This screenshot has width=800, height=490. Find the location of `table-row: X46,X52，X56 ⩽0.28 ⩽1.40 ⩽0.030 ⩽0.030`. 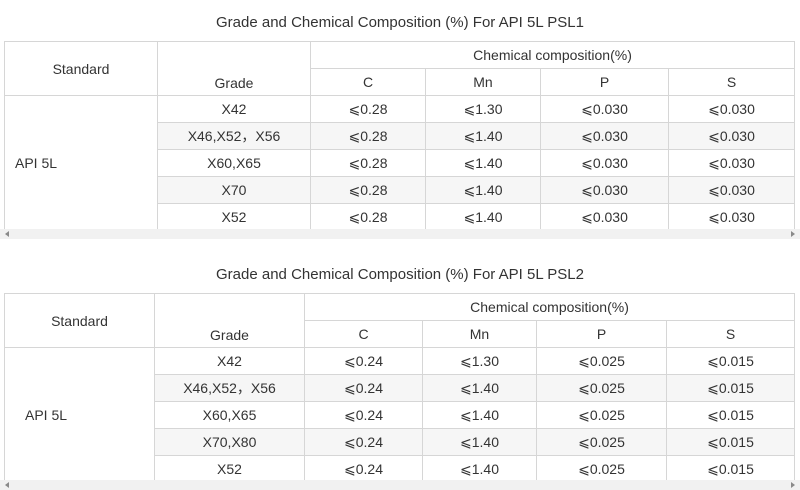

table-row: X46,X52，X56 ⩽0.28 ⩽1.40 ⩽0.030 ⩽0.030 is located at coordinates (400, 136).